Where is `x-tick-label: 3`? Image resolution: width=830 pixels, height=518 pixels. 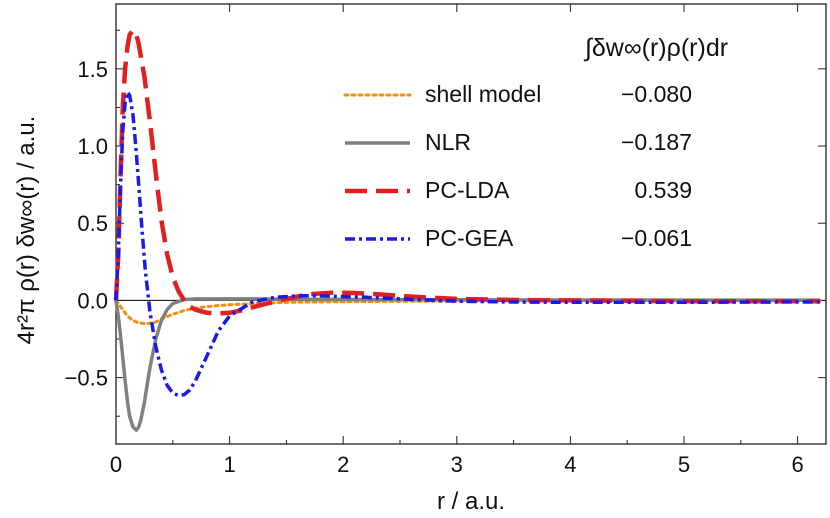 x-tick-label: 3 is located at coordinates (457, 464).